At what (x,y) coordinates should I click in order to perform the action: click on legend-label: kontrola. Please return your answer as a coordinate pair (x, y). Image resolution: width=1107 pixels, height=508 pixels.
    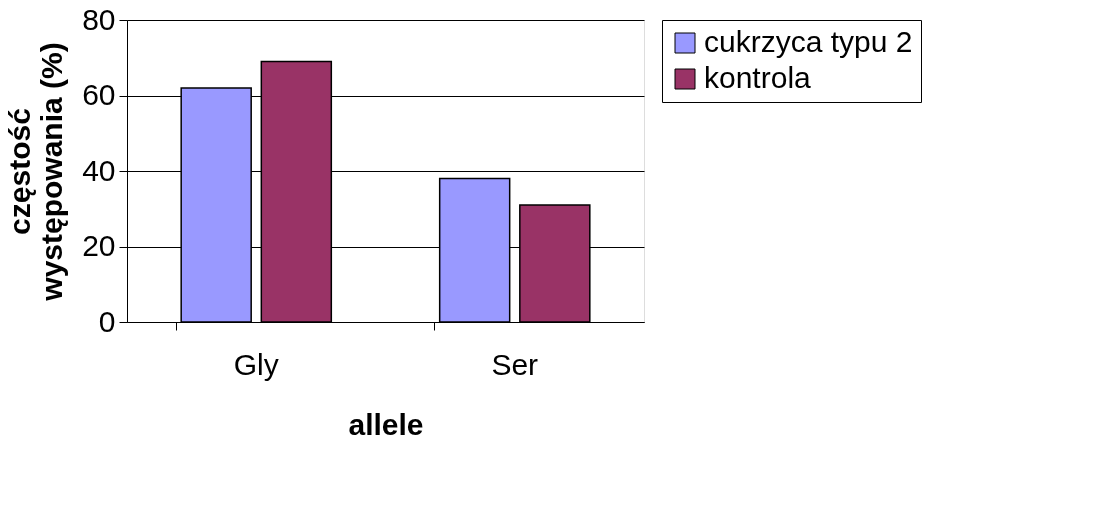
    Looking at the image, I should click on (758, 77).